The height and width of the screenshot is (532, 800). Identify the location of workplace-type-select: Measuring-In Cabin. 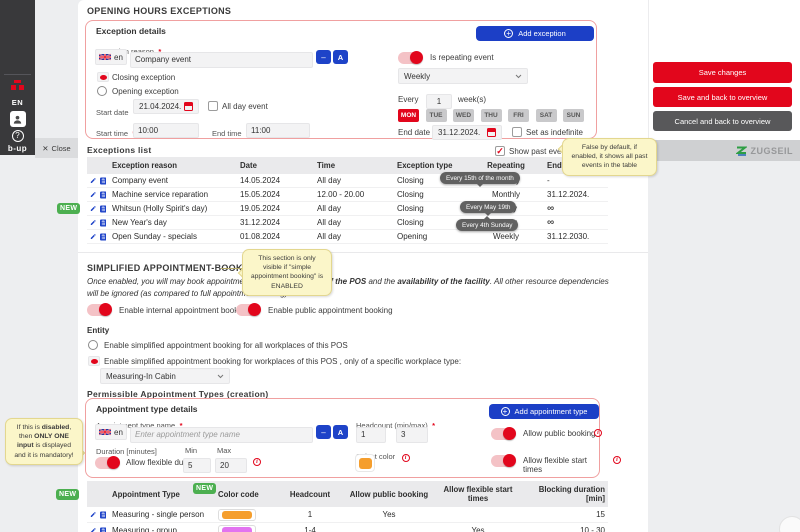
(165, 376).